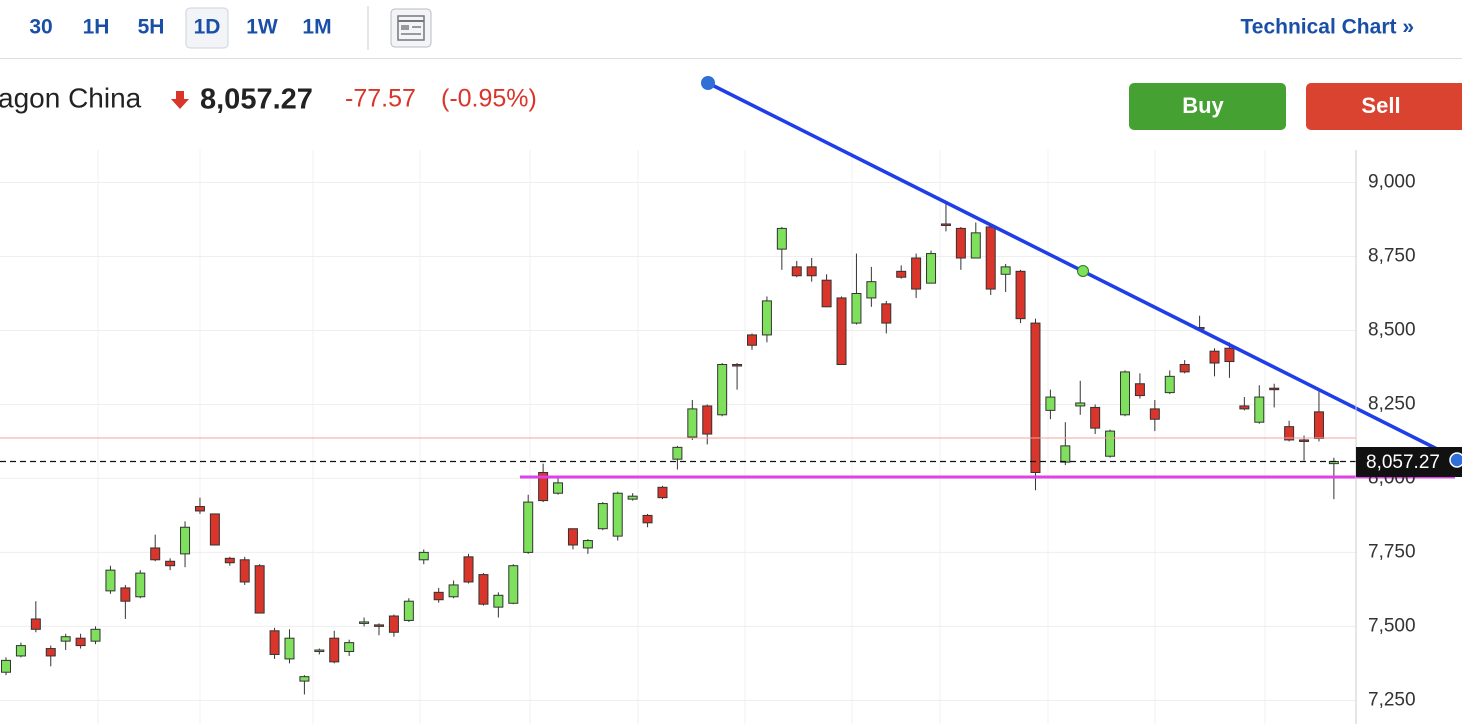  What do you see at coordinates (316, 27) in the screenshot?
I see `interval-tab: 1M` at bounding box center [316, 27].